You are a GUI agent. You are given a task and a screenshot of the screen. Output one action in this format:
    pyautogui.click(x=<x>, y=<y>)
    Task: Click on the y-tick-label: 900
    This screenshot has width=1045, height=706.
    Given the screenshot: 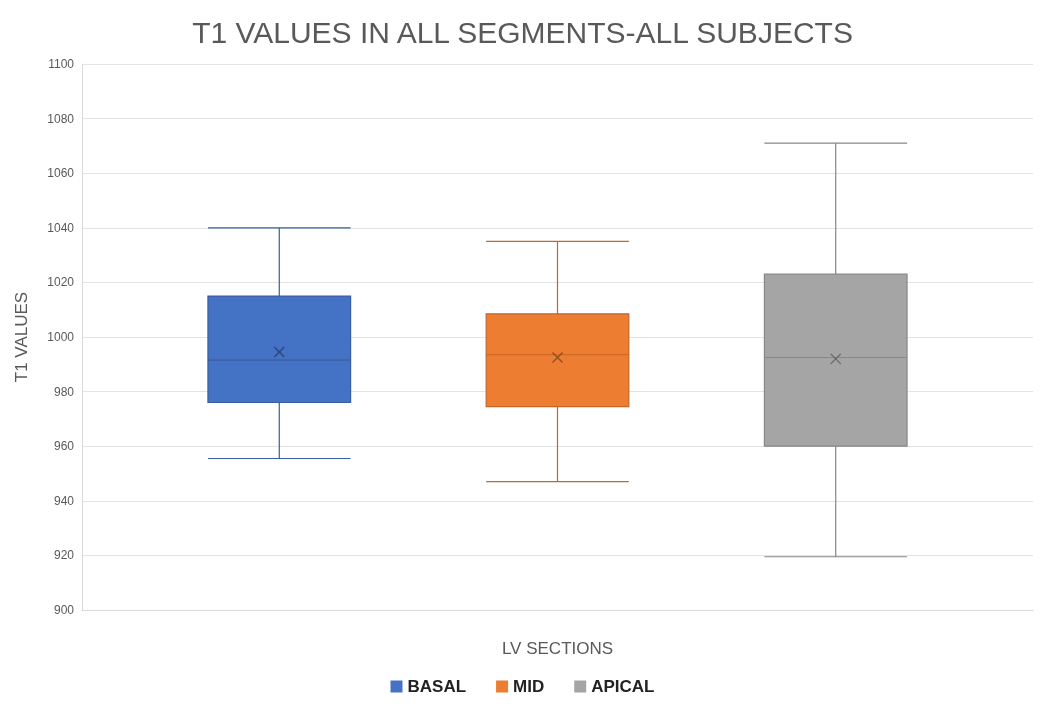 What is the action you would take?
    pyautogui.click(x=64, y=610)
    